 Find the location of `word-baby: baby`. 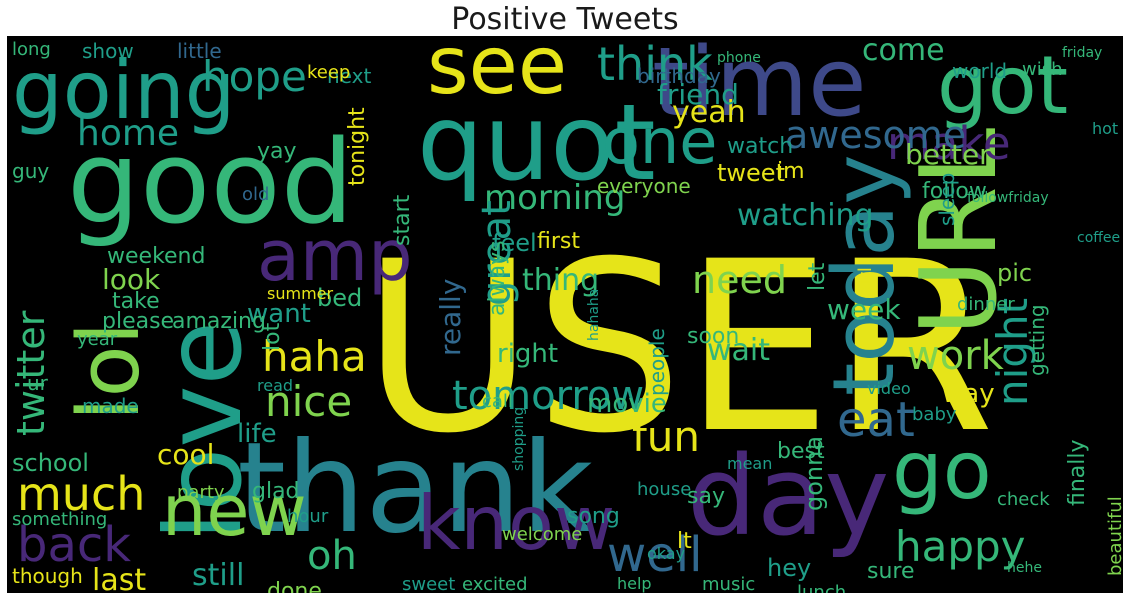

word-baby: baby is located at coordinates (934, 414).